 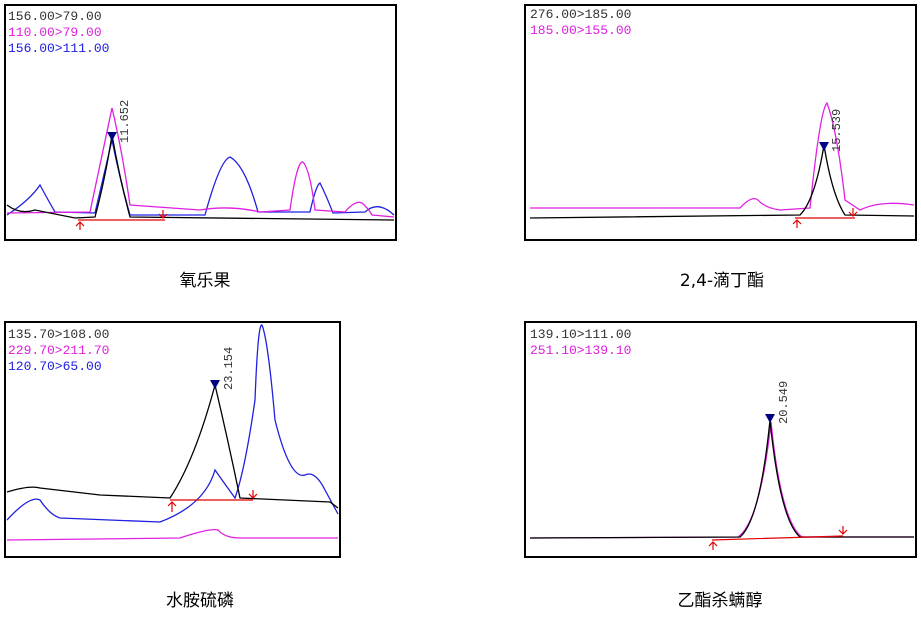 I want to click on legend-entry: 229.70>211.70, so click(x=58, y=350).